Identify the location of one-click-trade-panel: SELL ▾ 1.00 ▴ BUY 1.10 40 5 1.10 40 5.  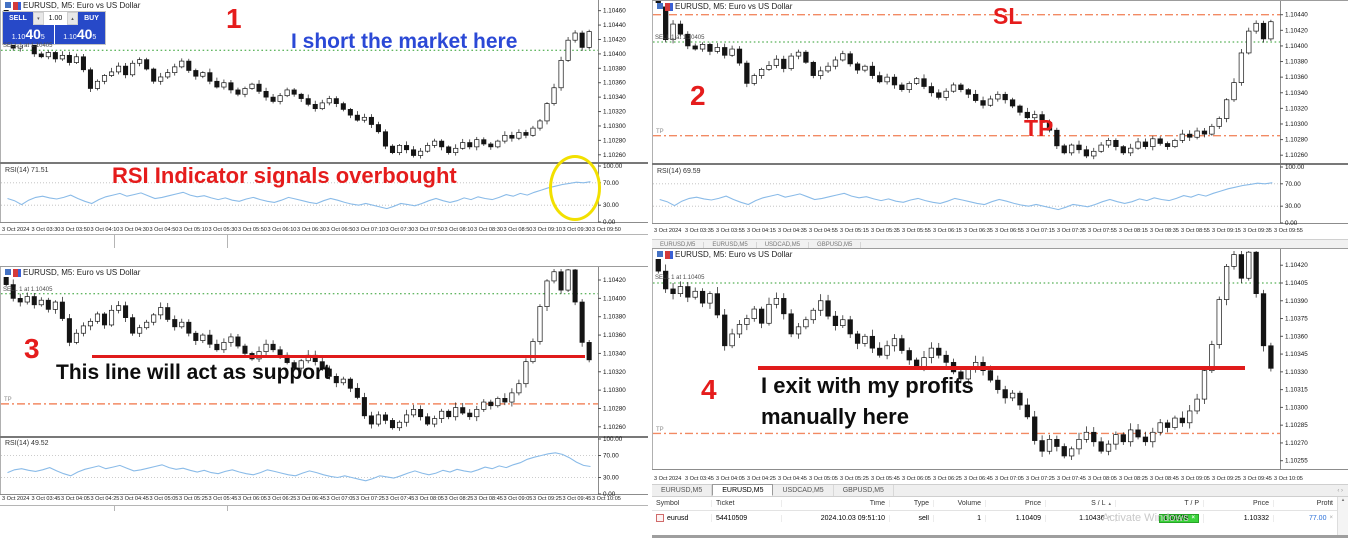
(54, 28).